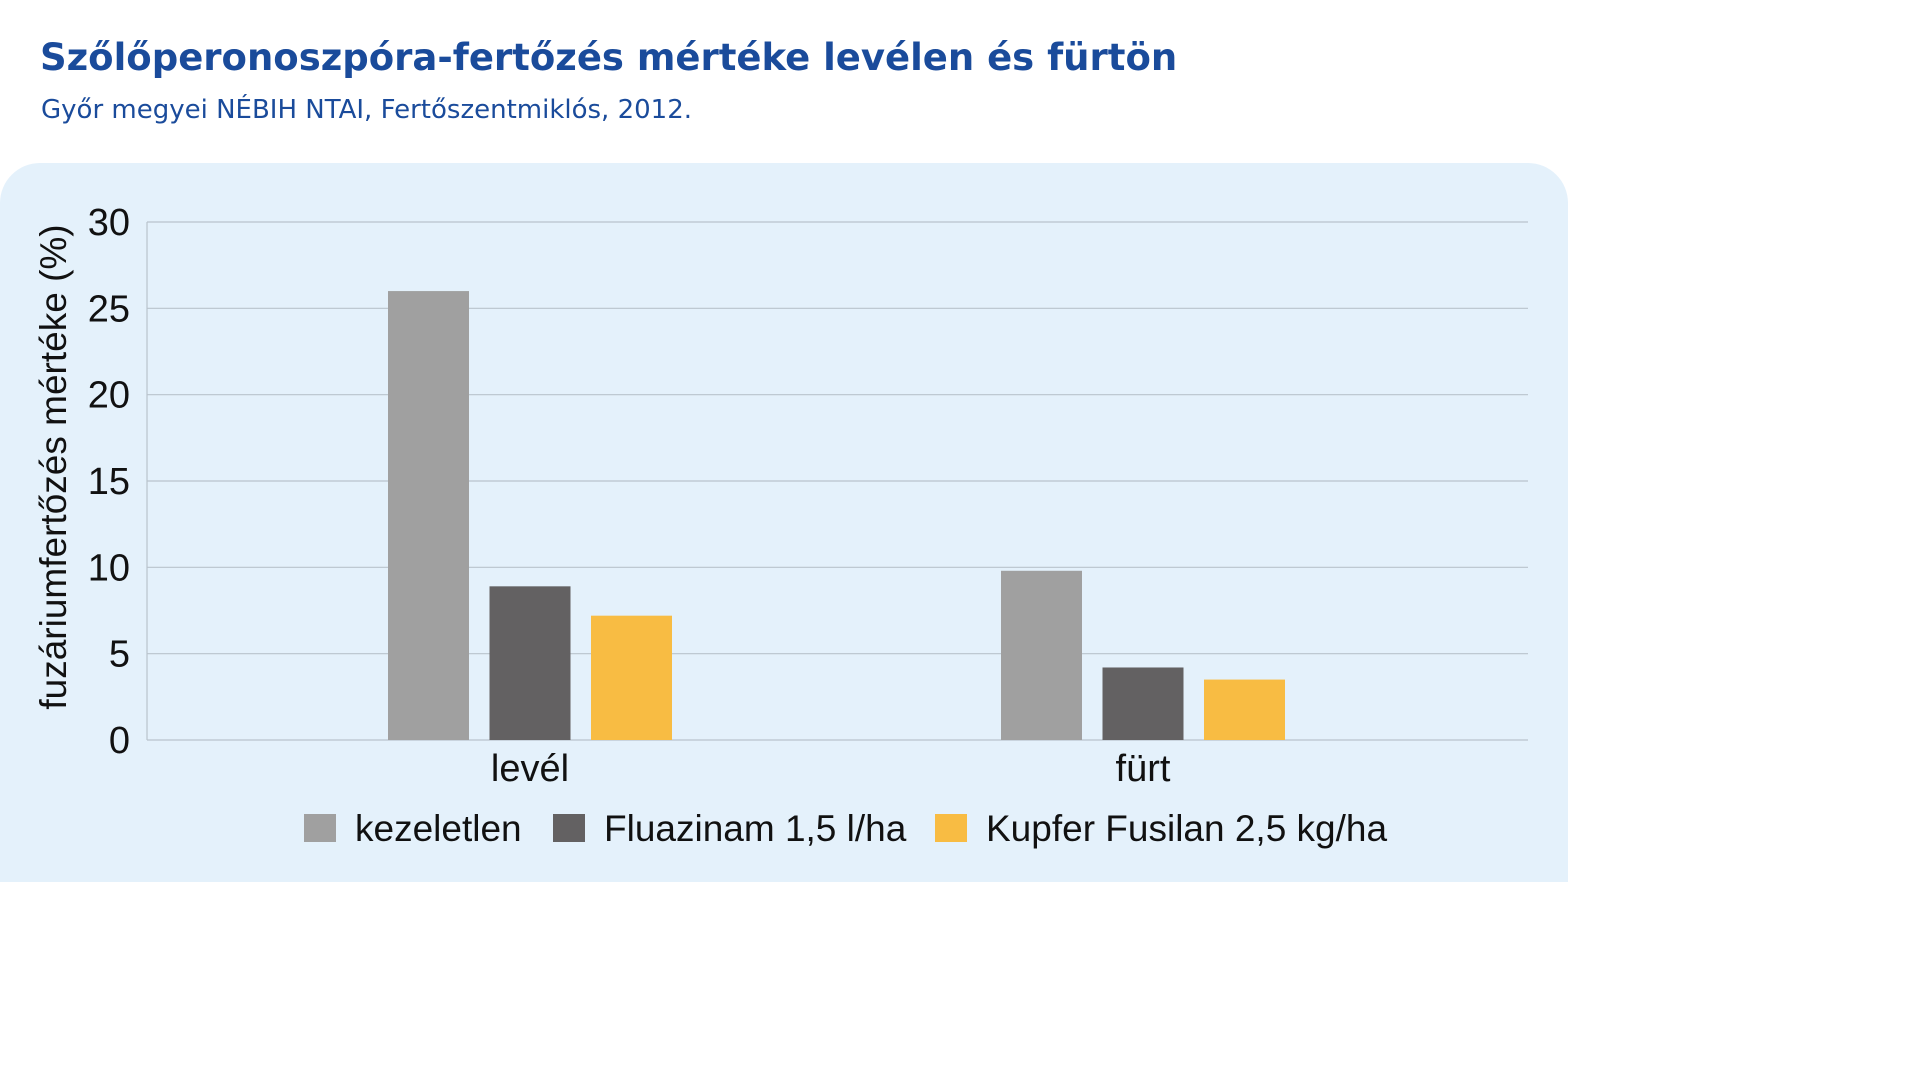 Image resolution: width=1920 pixels, height=1080 pixels. I want to click on y-tick-label: 25, so click(109, 309).